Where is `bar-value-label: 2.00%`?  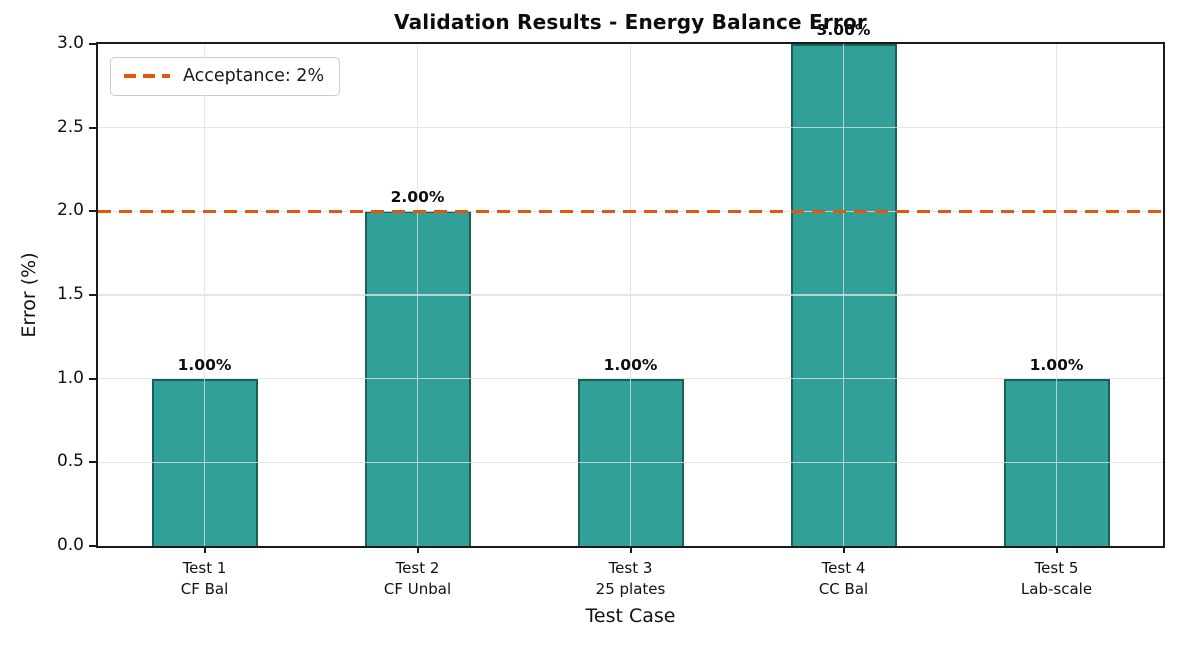
bar-value-label: 2.00% is located at coordinates (417, 197).